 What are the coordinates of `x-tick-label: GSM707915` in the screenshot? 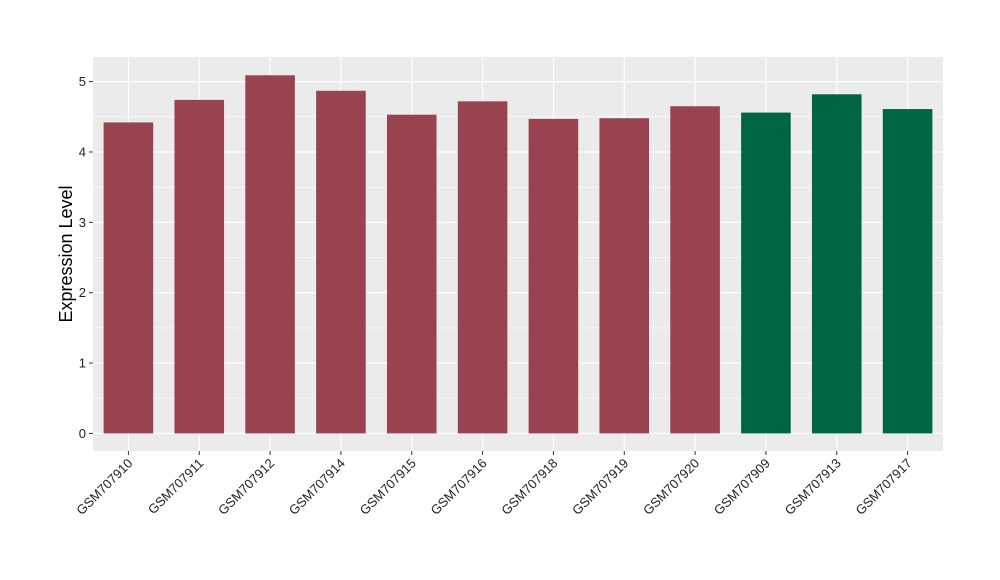 It's located at (388, 487).